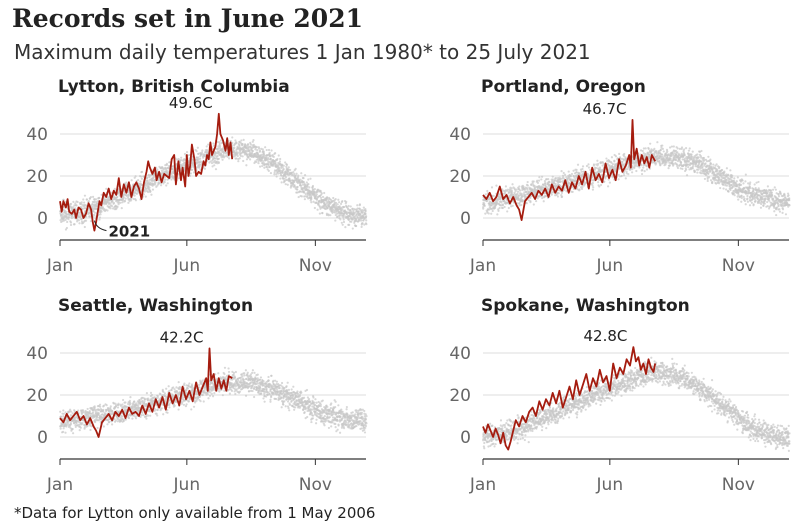  Describe the element at coordinates (482, 266) in the screenshot. I see `x-tick-label: Jan` at that location.